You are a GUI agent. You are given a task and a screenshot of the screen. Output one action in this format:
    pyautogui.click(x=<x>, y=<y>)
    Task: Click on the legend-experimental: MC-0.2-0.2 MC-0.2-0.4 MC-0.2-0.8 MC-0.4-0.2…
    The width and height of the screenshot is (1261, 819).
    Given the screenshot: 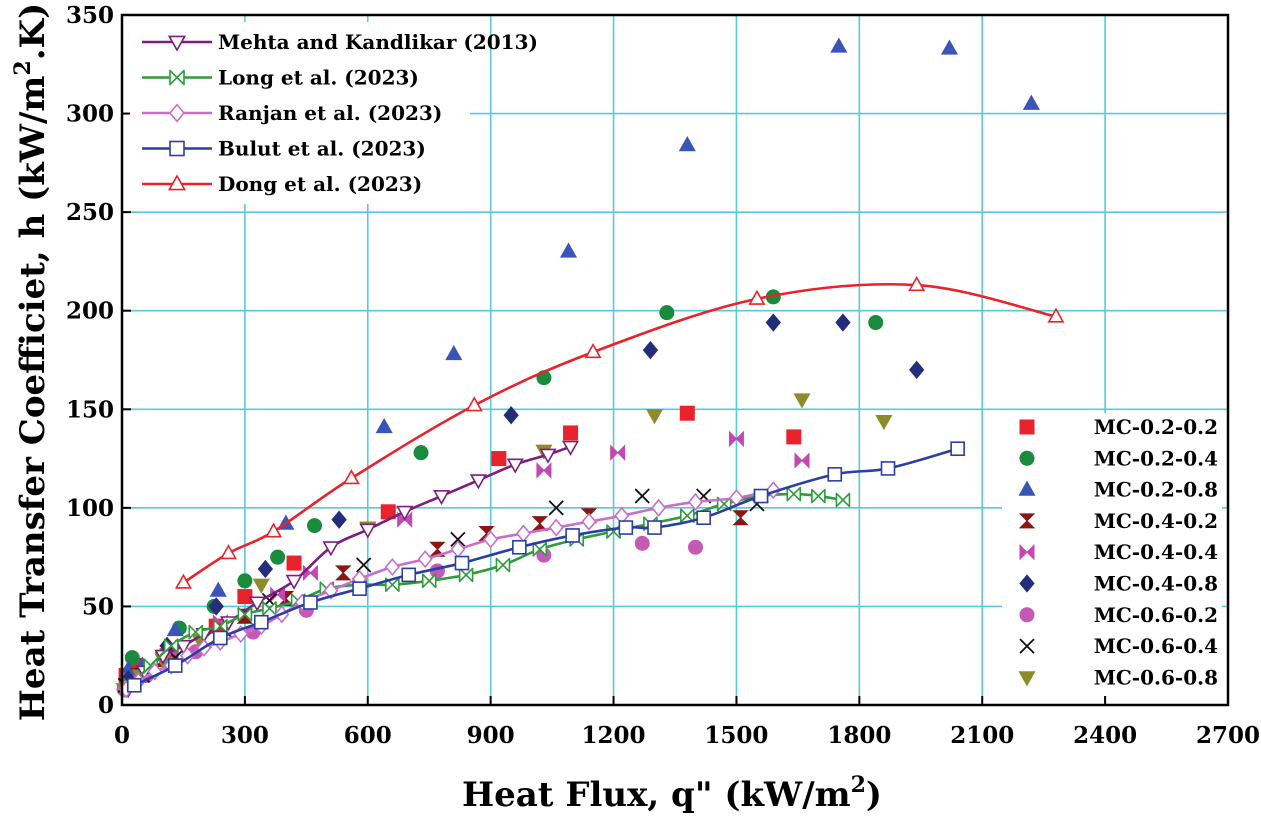 What is the action you would take?
    pyautogui.click(x=1118, y=552)
    